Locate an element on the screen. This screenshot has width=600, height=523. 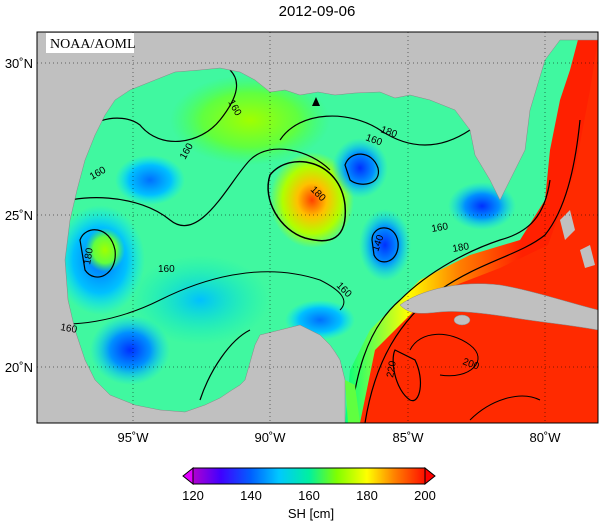
colorbar-tick-160: 160 is located at coordinates (309, 495).